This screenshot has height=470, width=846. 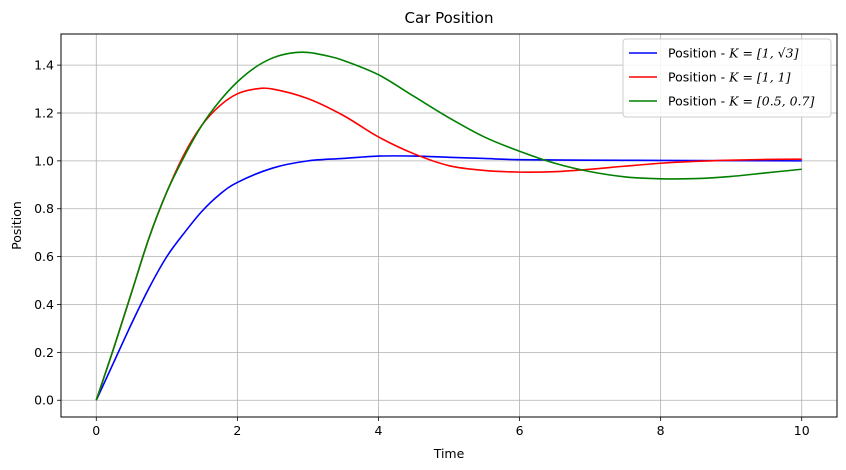 What do you see at coordinates (448, 18) in the screenshot?
I see `chart-title: Car Position` at bounding box center [448, 18].